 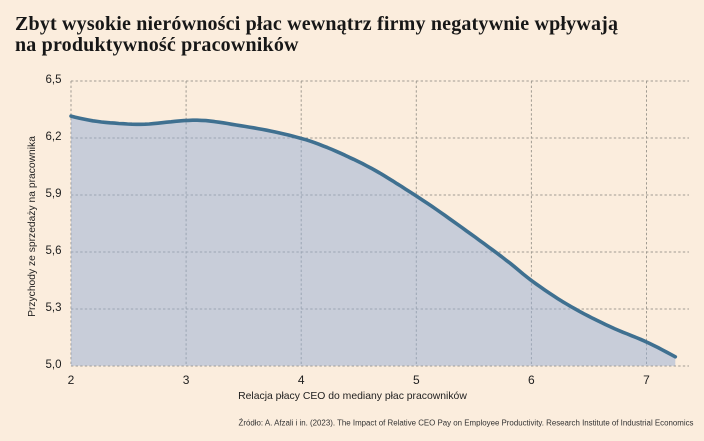 I want to click on svg-text: 3, so click(x=186, y=380).